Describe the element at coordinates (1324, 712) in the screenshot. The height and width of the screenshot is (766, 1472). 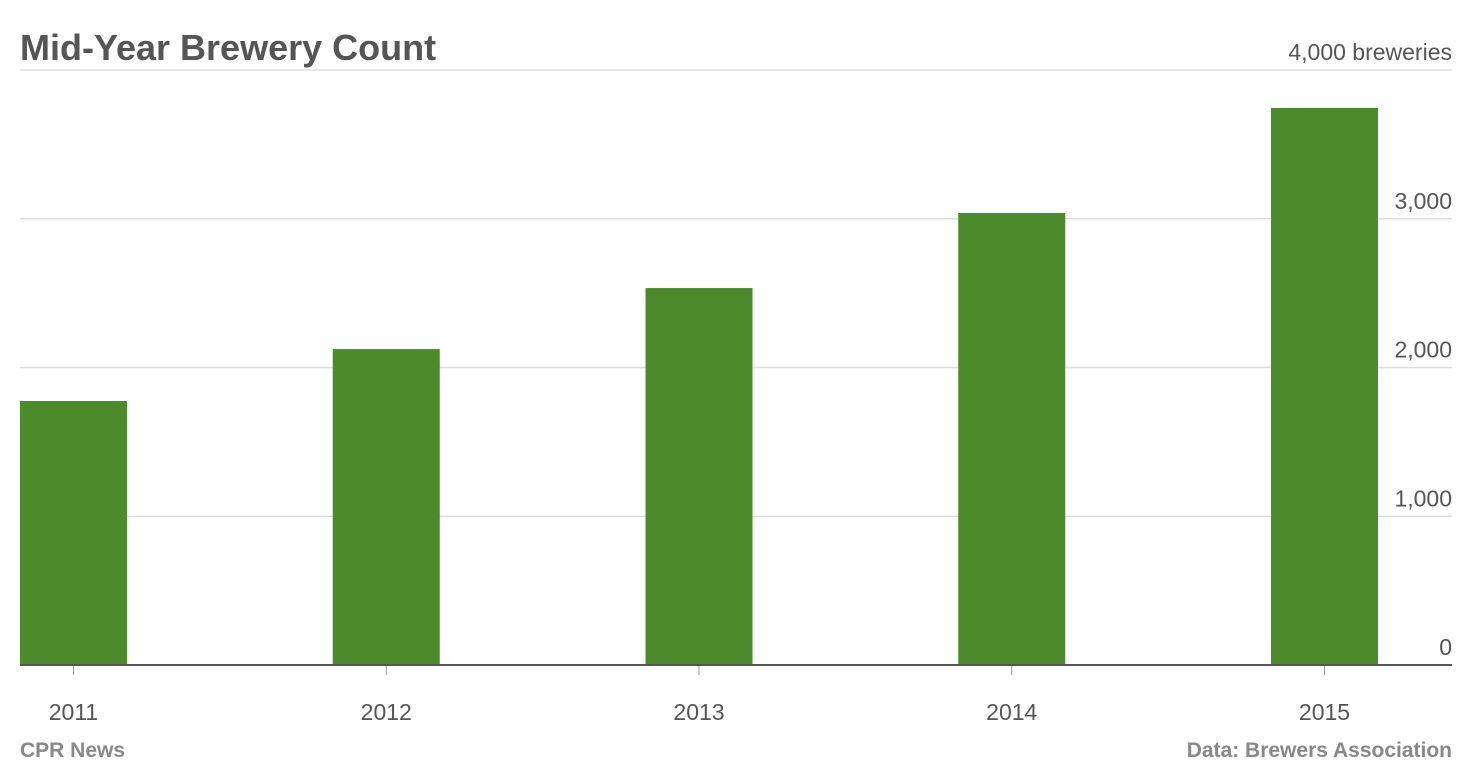
I see `x-tick-label: 2015` at that location.